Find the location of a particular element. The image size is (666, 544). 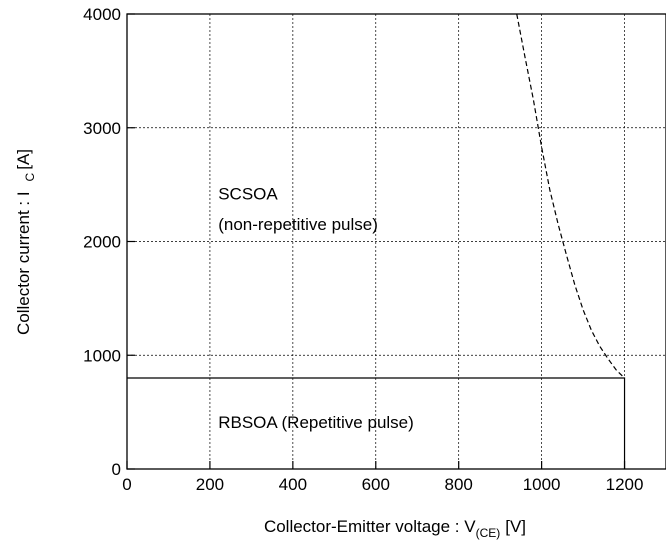

x-tick-label: 800 is located at coordinates (459, 484).